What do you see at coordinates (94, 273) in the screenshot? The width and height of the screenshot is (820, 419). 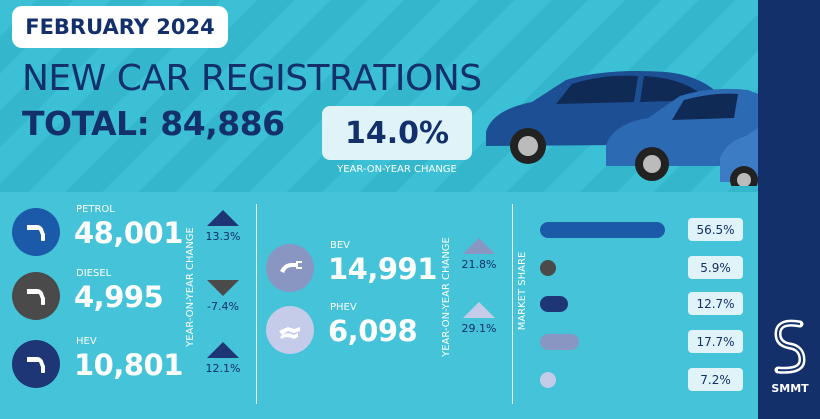 I see `fuel-label: DIESEL` at bounding box center [94, 273].